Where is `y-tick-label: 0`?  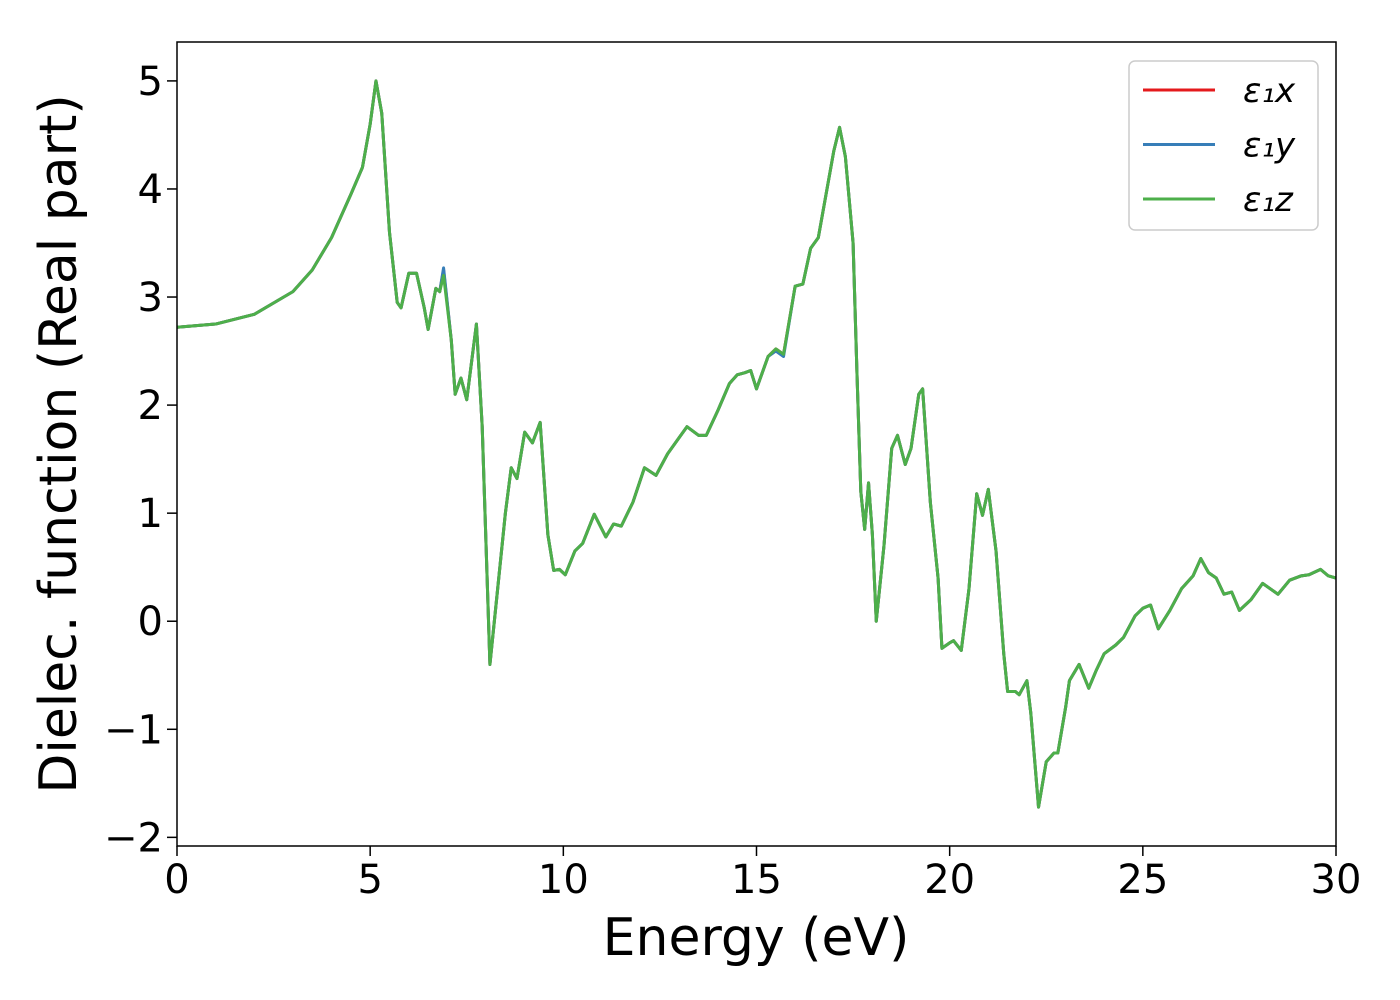 y-tick-label: 0 is located at coordinates (150, 622).